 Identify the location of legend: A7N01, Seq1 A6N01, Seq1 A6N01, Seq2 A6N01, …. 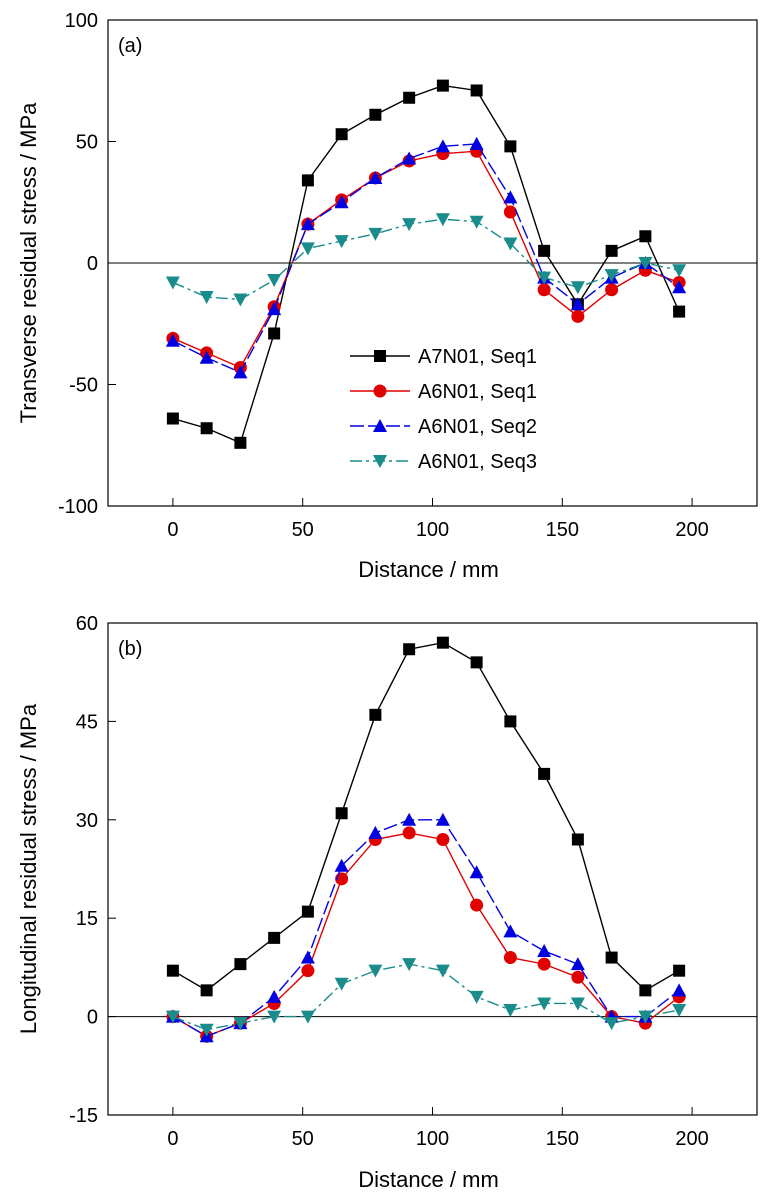
(443, 409).